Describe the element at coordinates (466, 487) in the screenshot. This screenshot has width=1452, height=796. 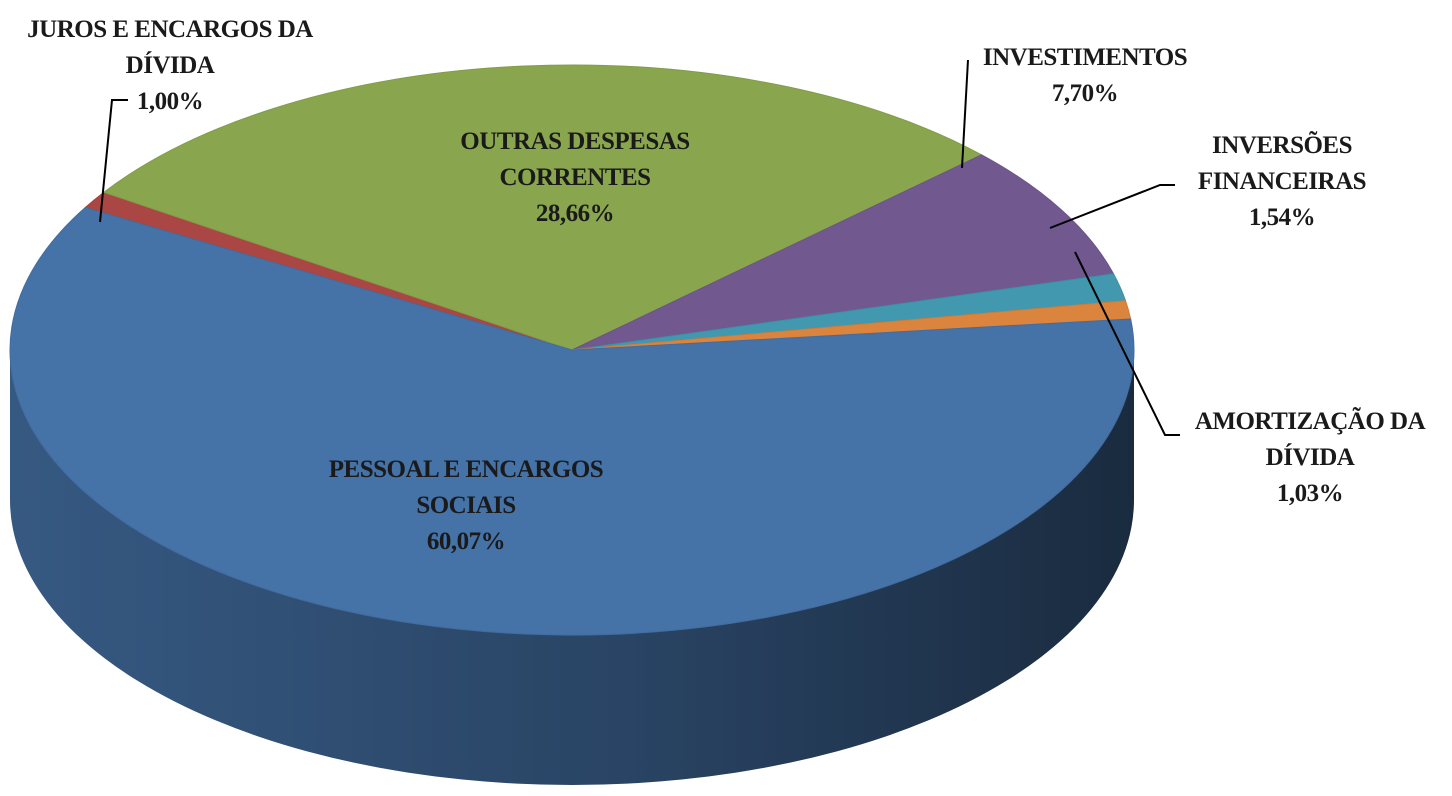
I see `category-label: PESSOAL E ENCARGOS SOCIAIS` at that location.